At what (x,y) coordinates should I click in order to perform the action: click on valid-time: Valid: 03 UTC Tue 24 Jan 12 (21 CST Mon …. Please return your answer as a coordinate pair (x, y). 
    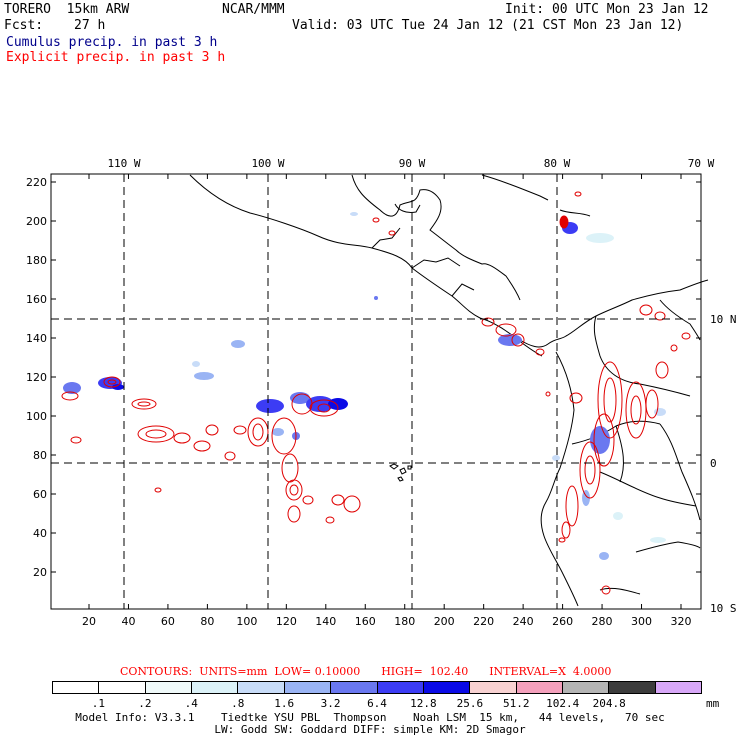
    Looking at the image, I should click on (488, 25).